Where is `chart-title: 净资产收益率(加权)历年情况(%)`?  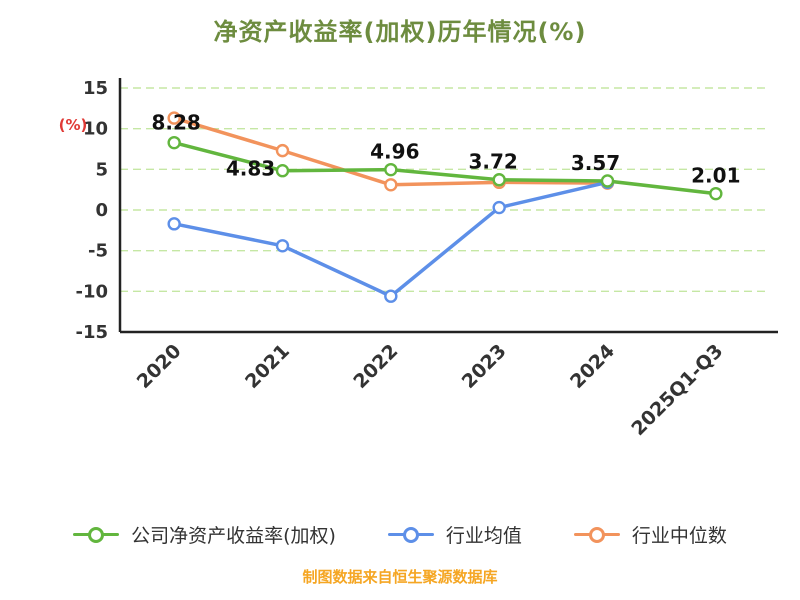
chart-title: 净资产收益率(加权)历年情况(%) is located at coordinates (400, 32).